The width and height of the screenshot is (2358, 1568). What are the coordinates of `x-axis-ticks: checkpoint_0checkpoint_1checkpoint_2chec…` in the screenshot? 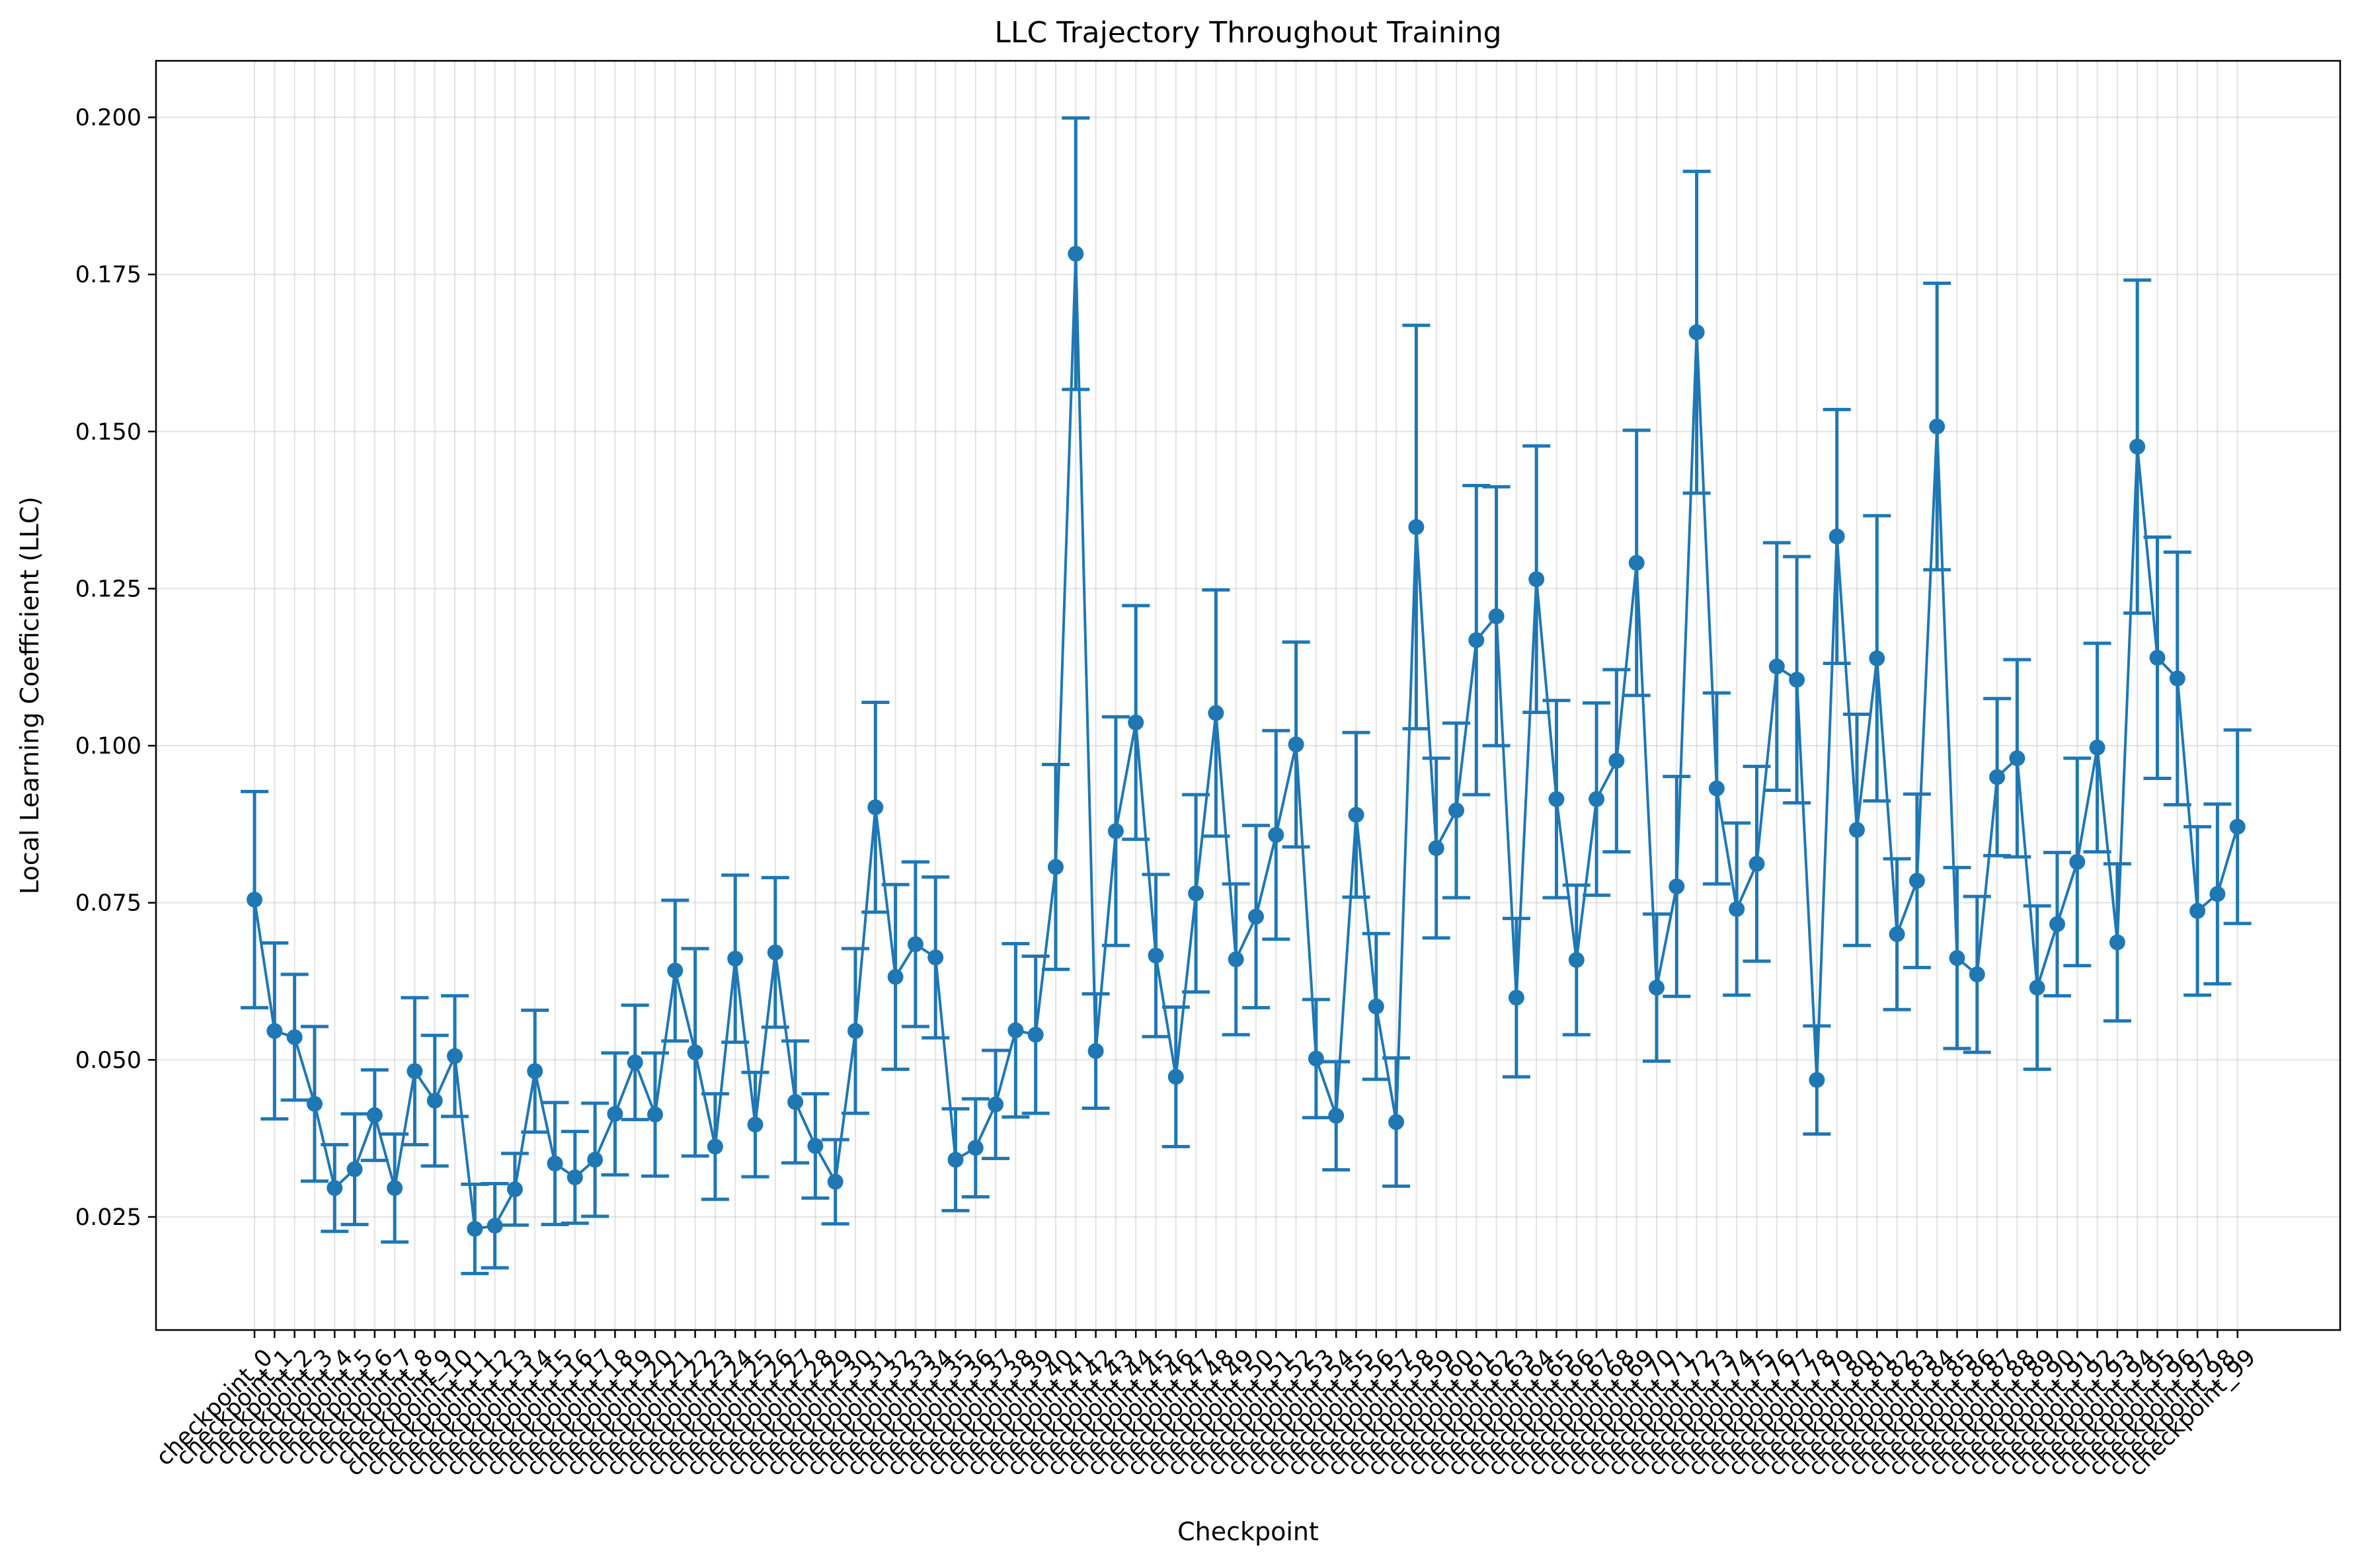 It's located at (1206, 1405).